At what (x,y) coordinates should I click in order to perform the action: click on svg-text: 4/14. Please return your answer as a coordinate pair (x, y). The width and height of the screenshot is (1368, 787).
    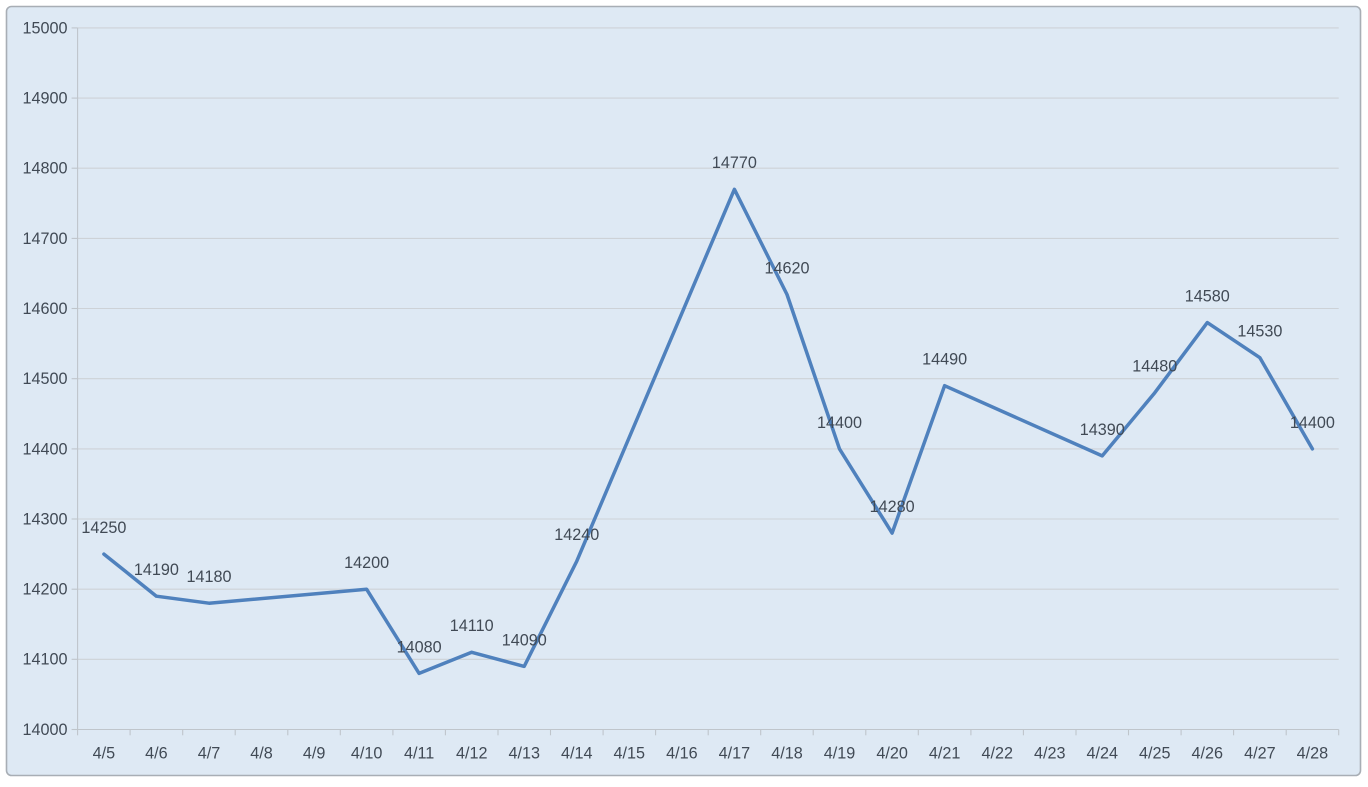
    Looking at the image, I should click on (577, 754).